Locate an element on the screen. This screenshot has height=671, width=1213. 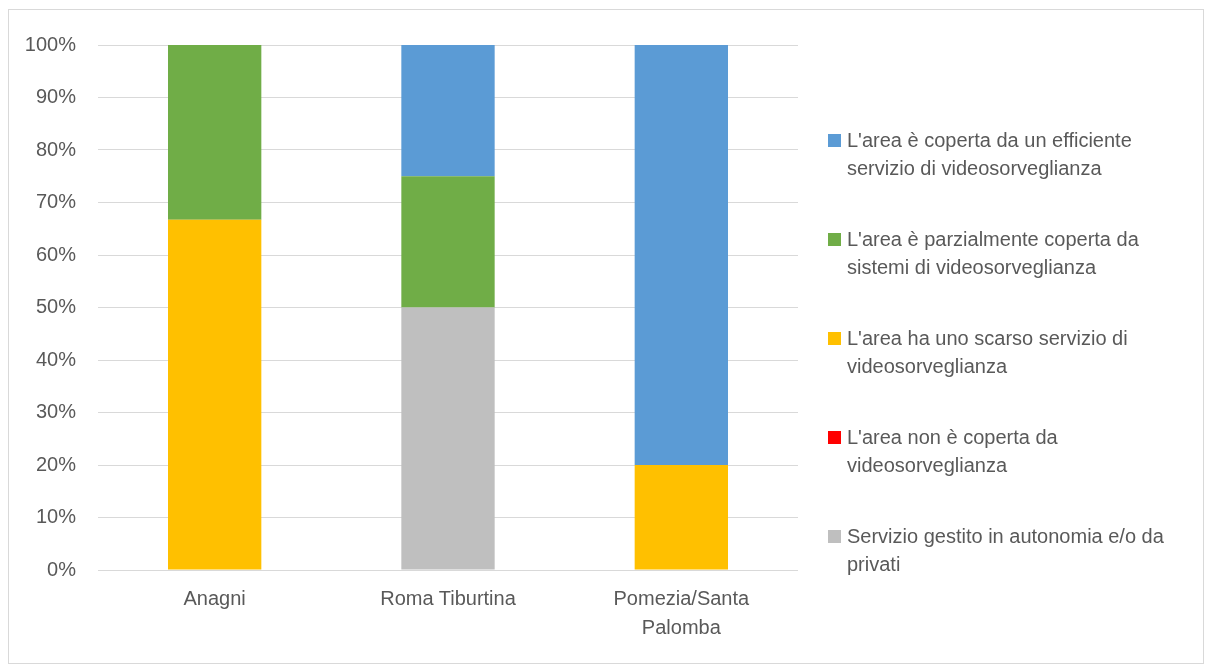
y-tick-label: 80% is located at coordinates (56, 148).